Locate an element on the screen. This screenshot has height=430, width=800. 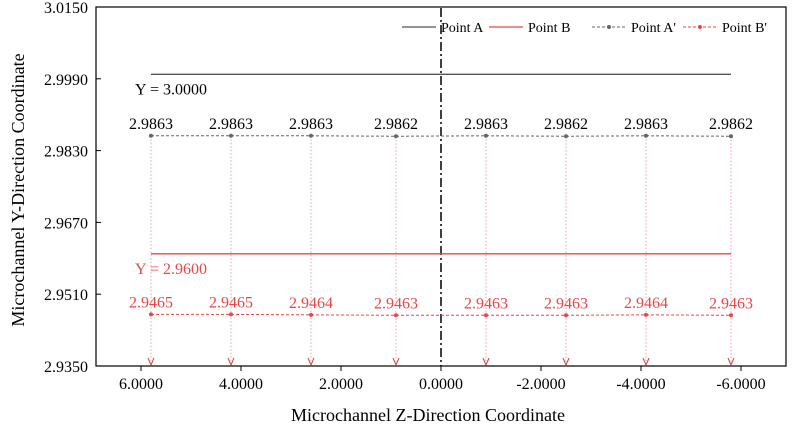
x-tick-label: -2.0000 is located at coordinates (540, 384).